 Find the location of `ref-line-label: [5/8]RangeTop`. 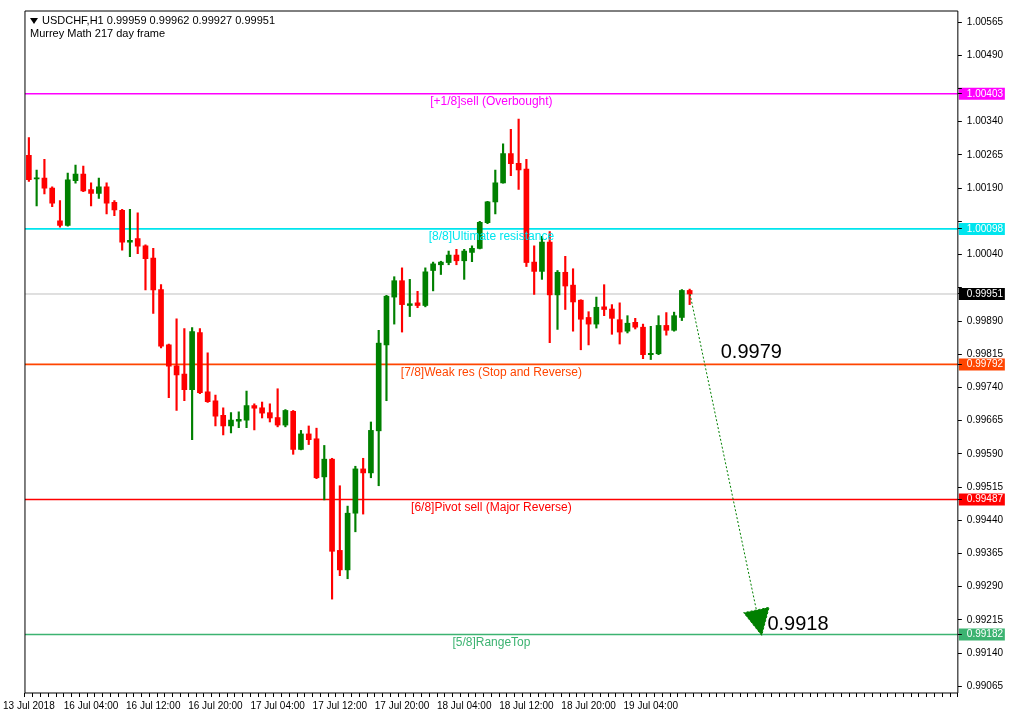

ref-line-label: [5/8]RangeTop is located at coordinates (491, 641).